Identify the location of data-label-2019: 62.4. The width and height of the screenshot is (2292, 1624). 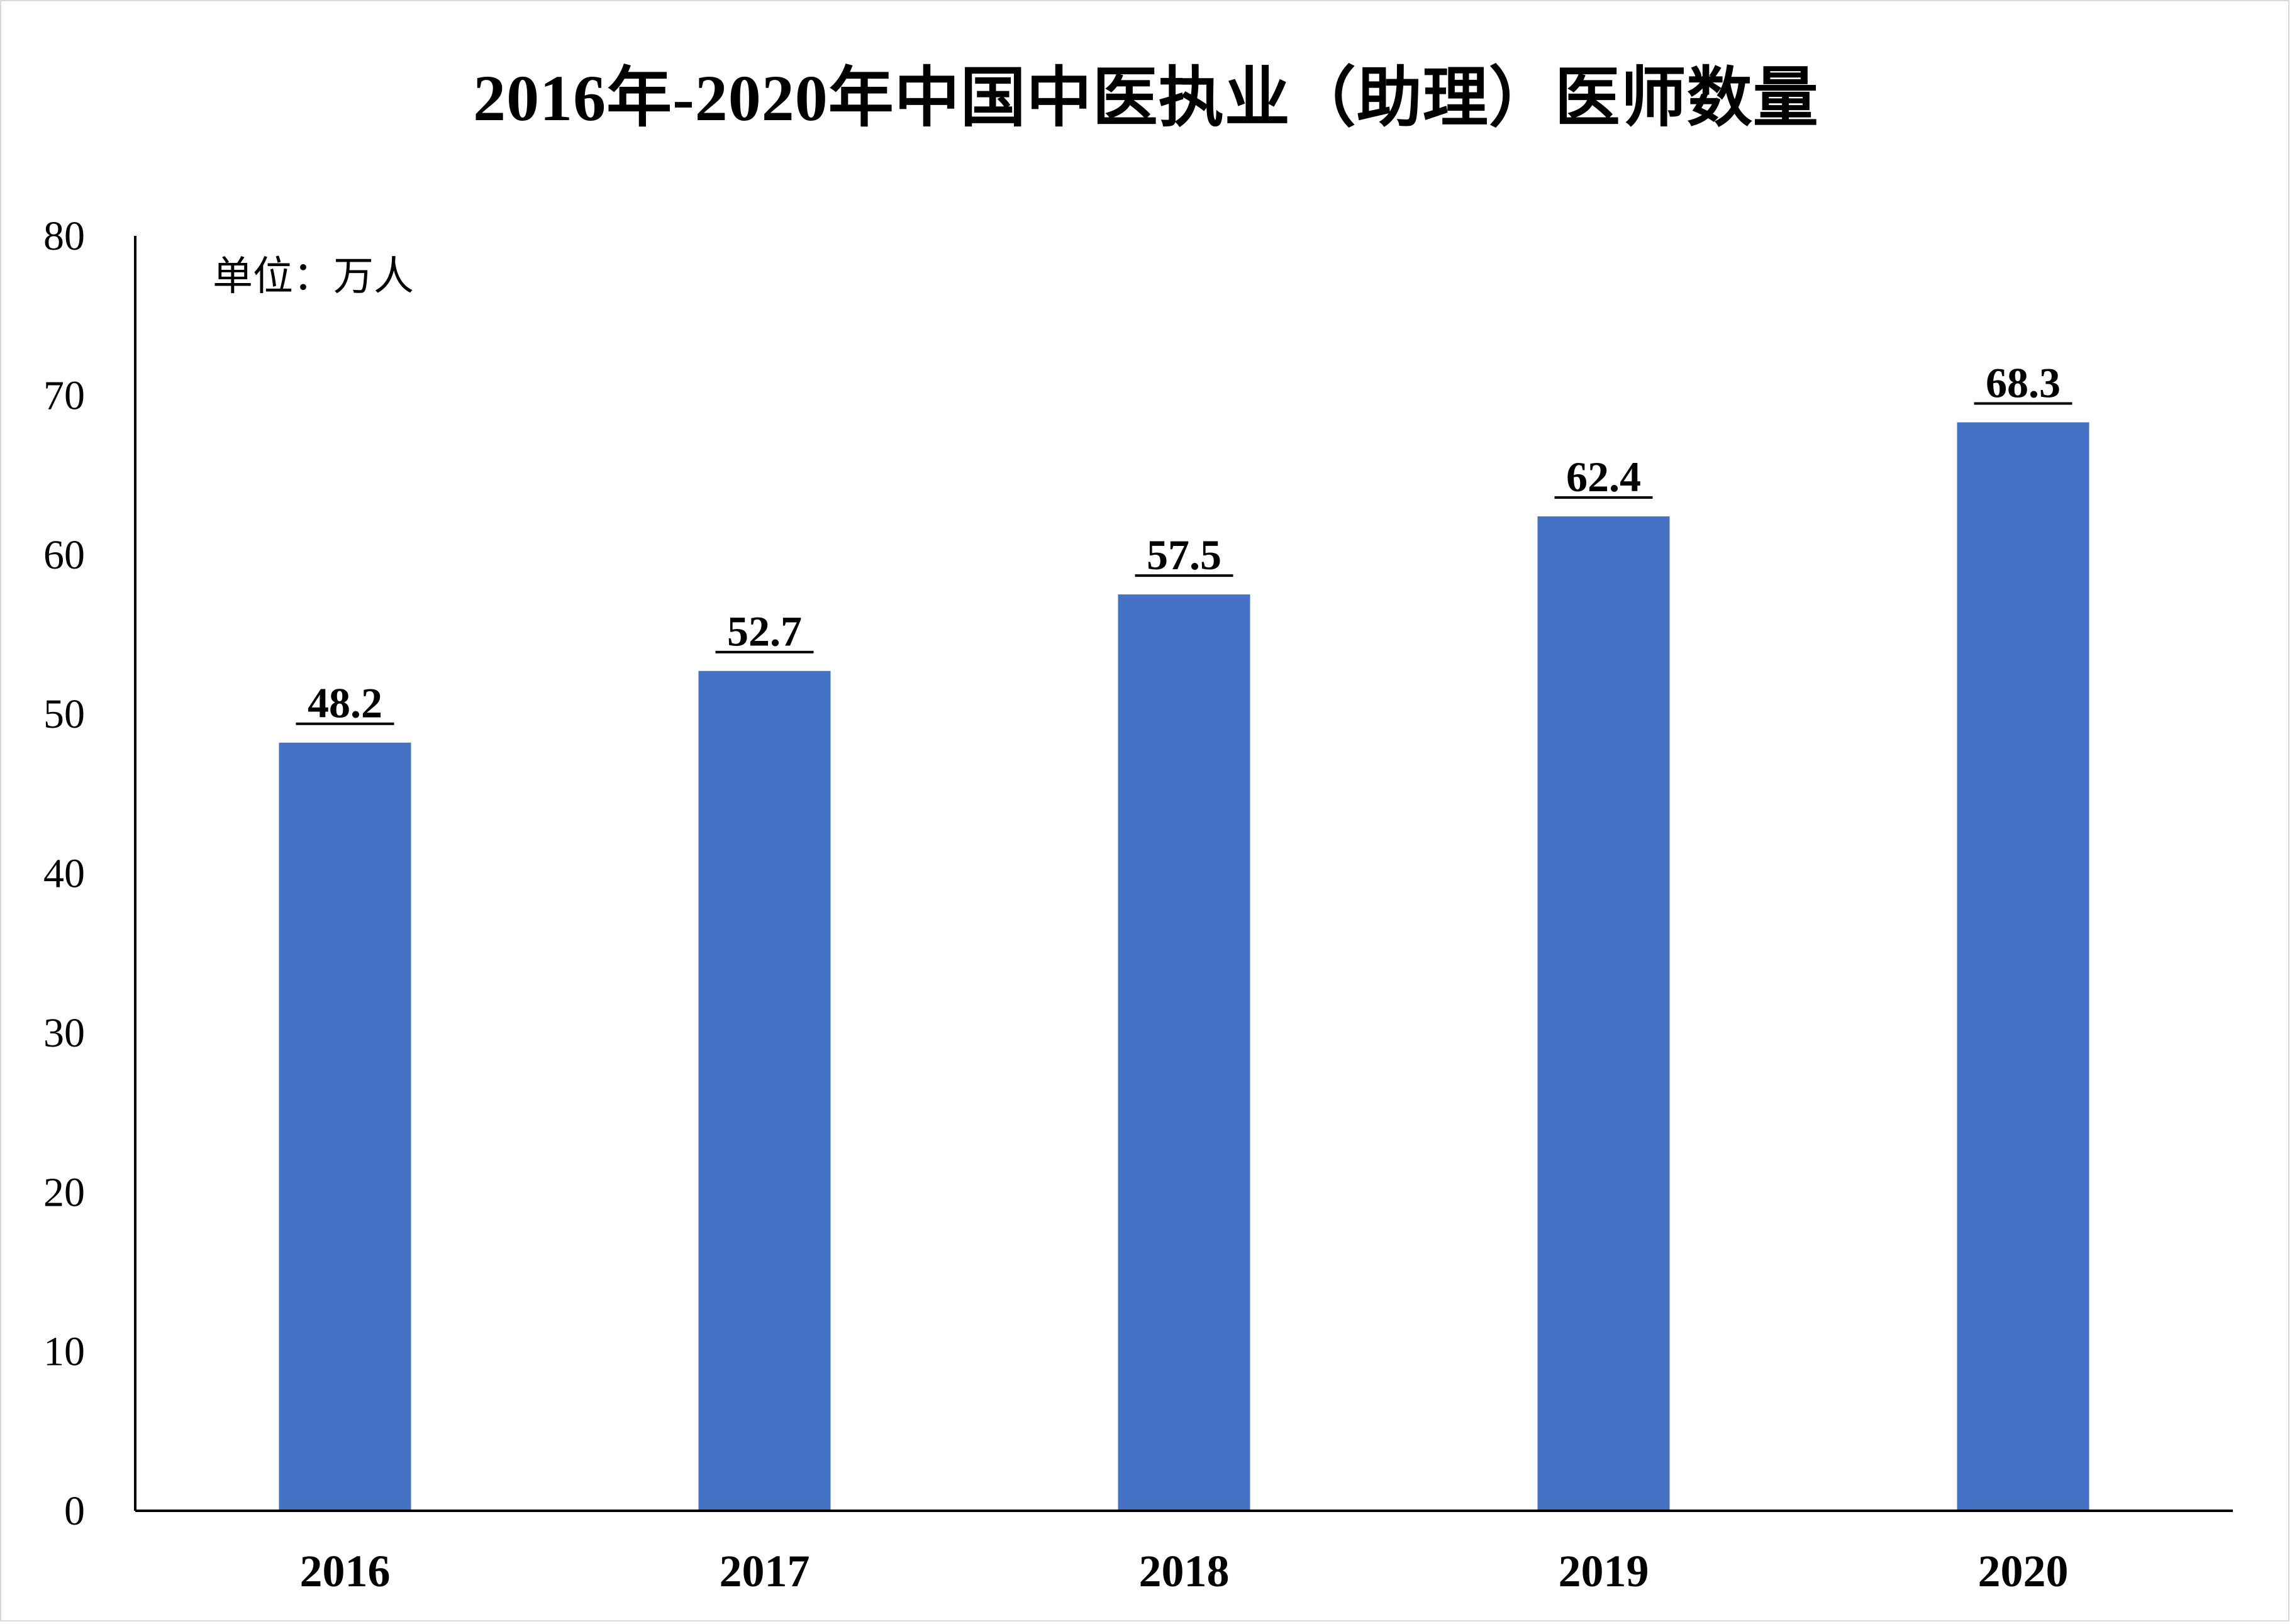
(1603, 477).